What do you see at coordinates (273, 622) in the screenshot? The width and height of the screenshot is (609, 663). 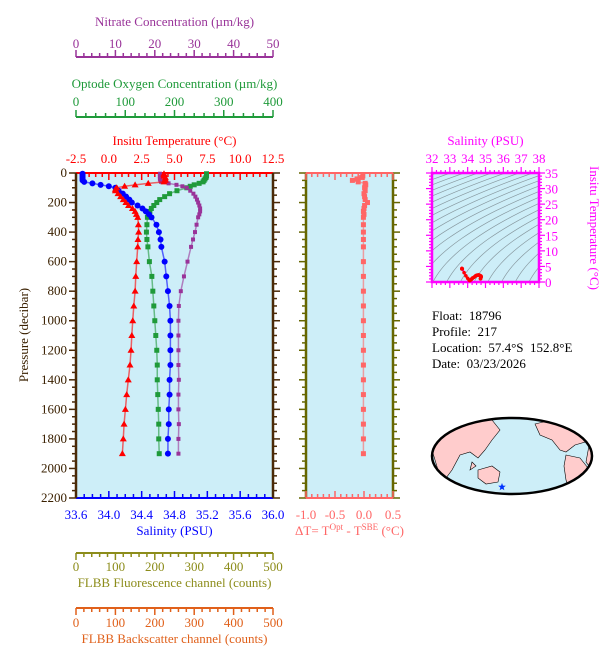 I see `backscatter-tick-label: 500` at bounding box center [273, 622].